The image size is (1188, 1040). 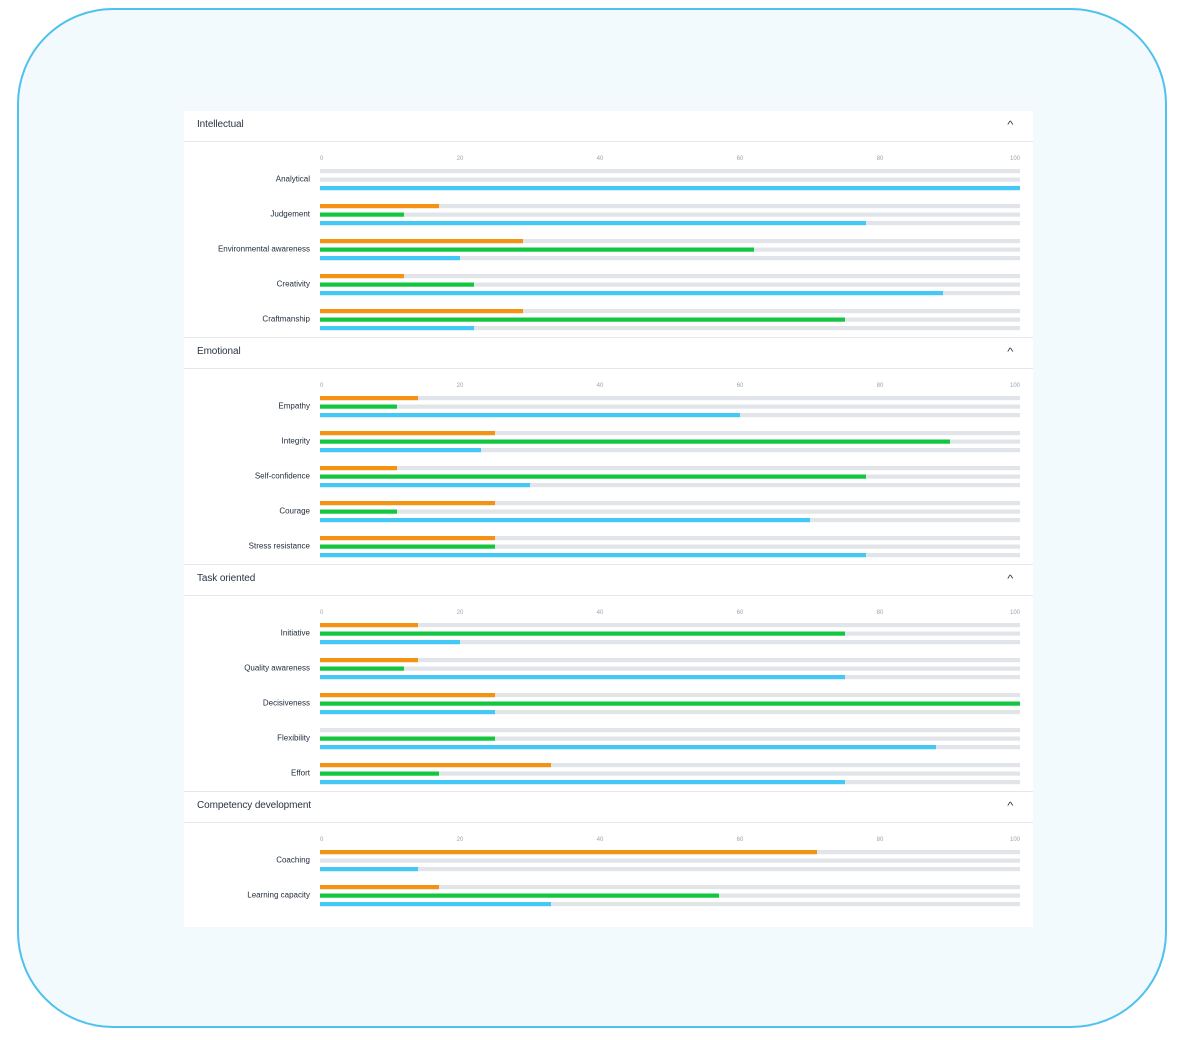 What do you see at coordinates (293, 738) in the screenshot?
I see `row-label: Flexibility` at bounding box center [293, 738].